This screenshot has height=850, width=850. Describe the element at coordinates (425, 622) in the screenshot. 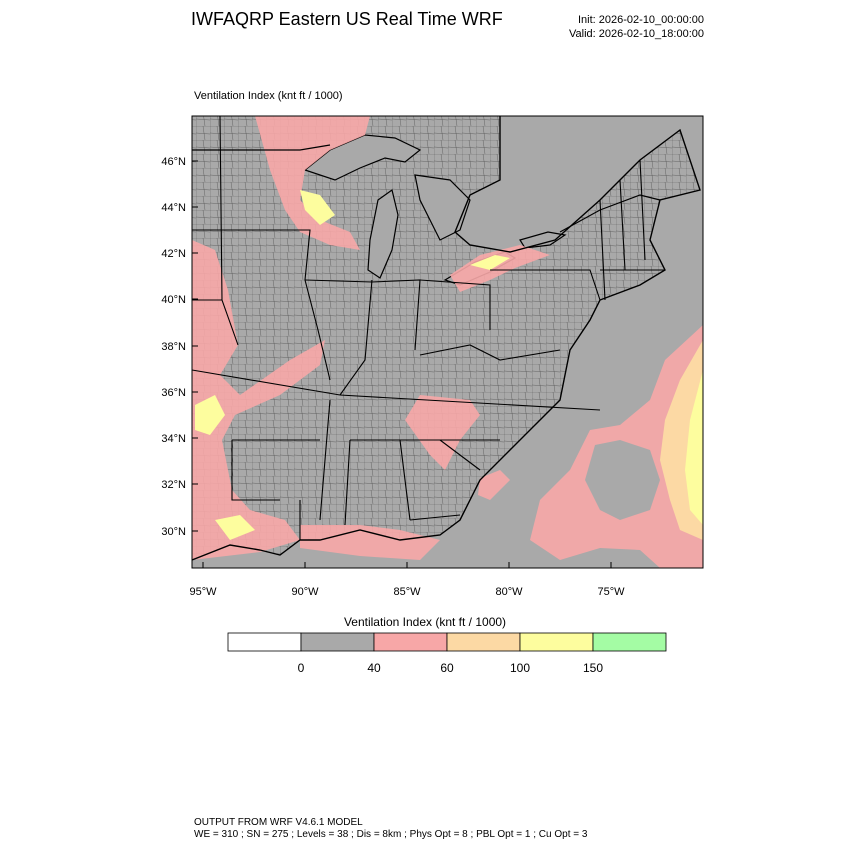

I see `colorbar-title: Ventilation Index (knt ft / 1000)` at that location.